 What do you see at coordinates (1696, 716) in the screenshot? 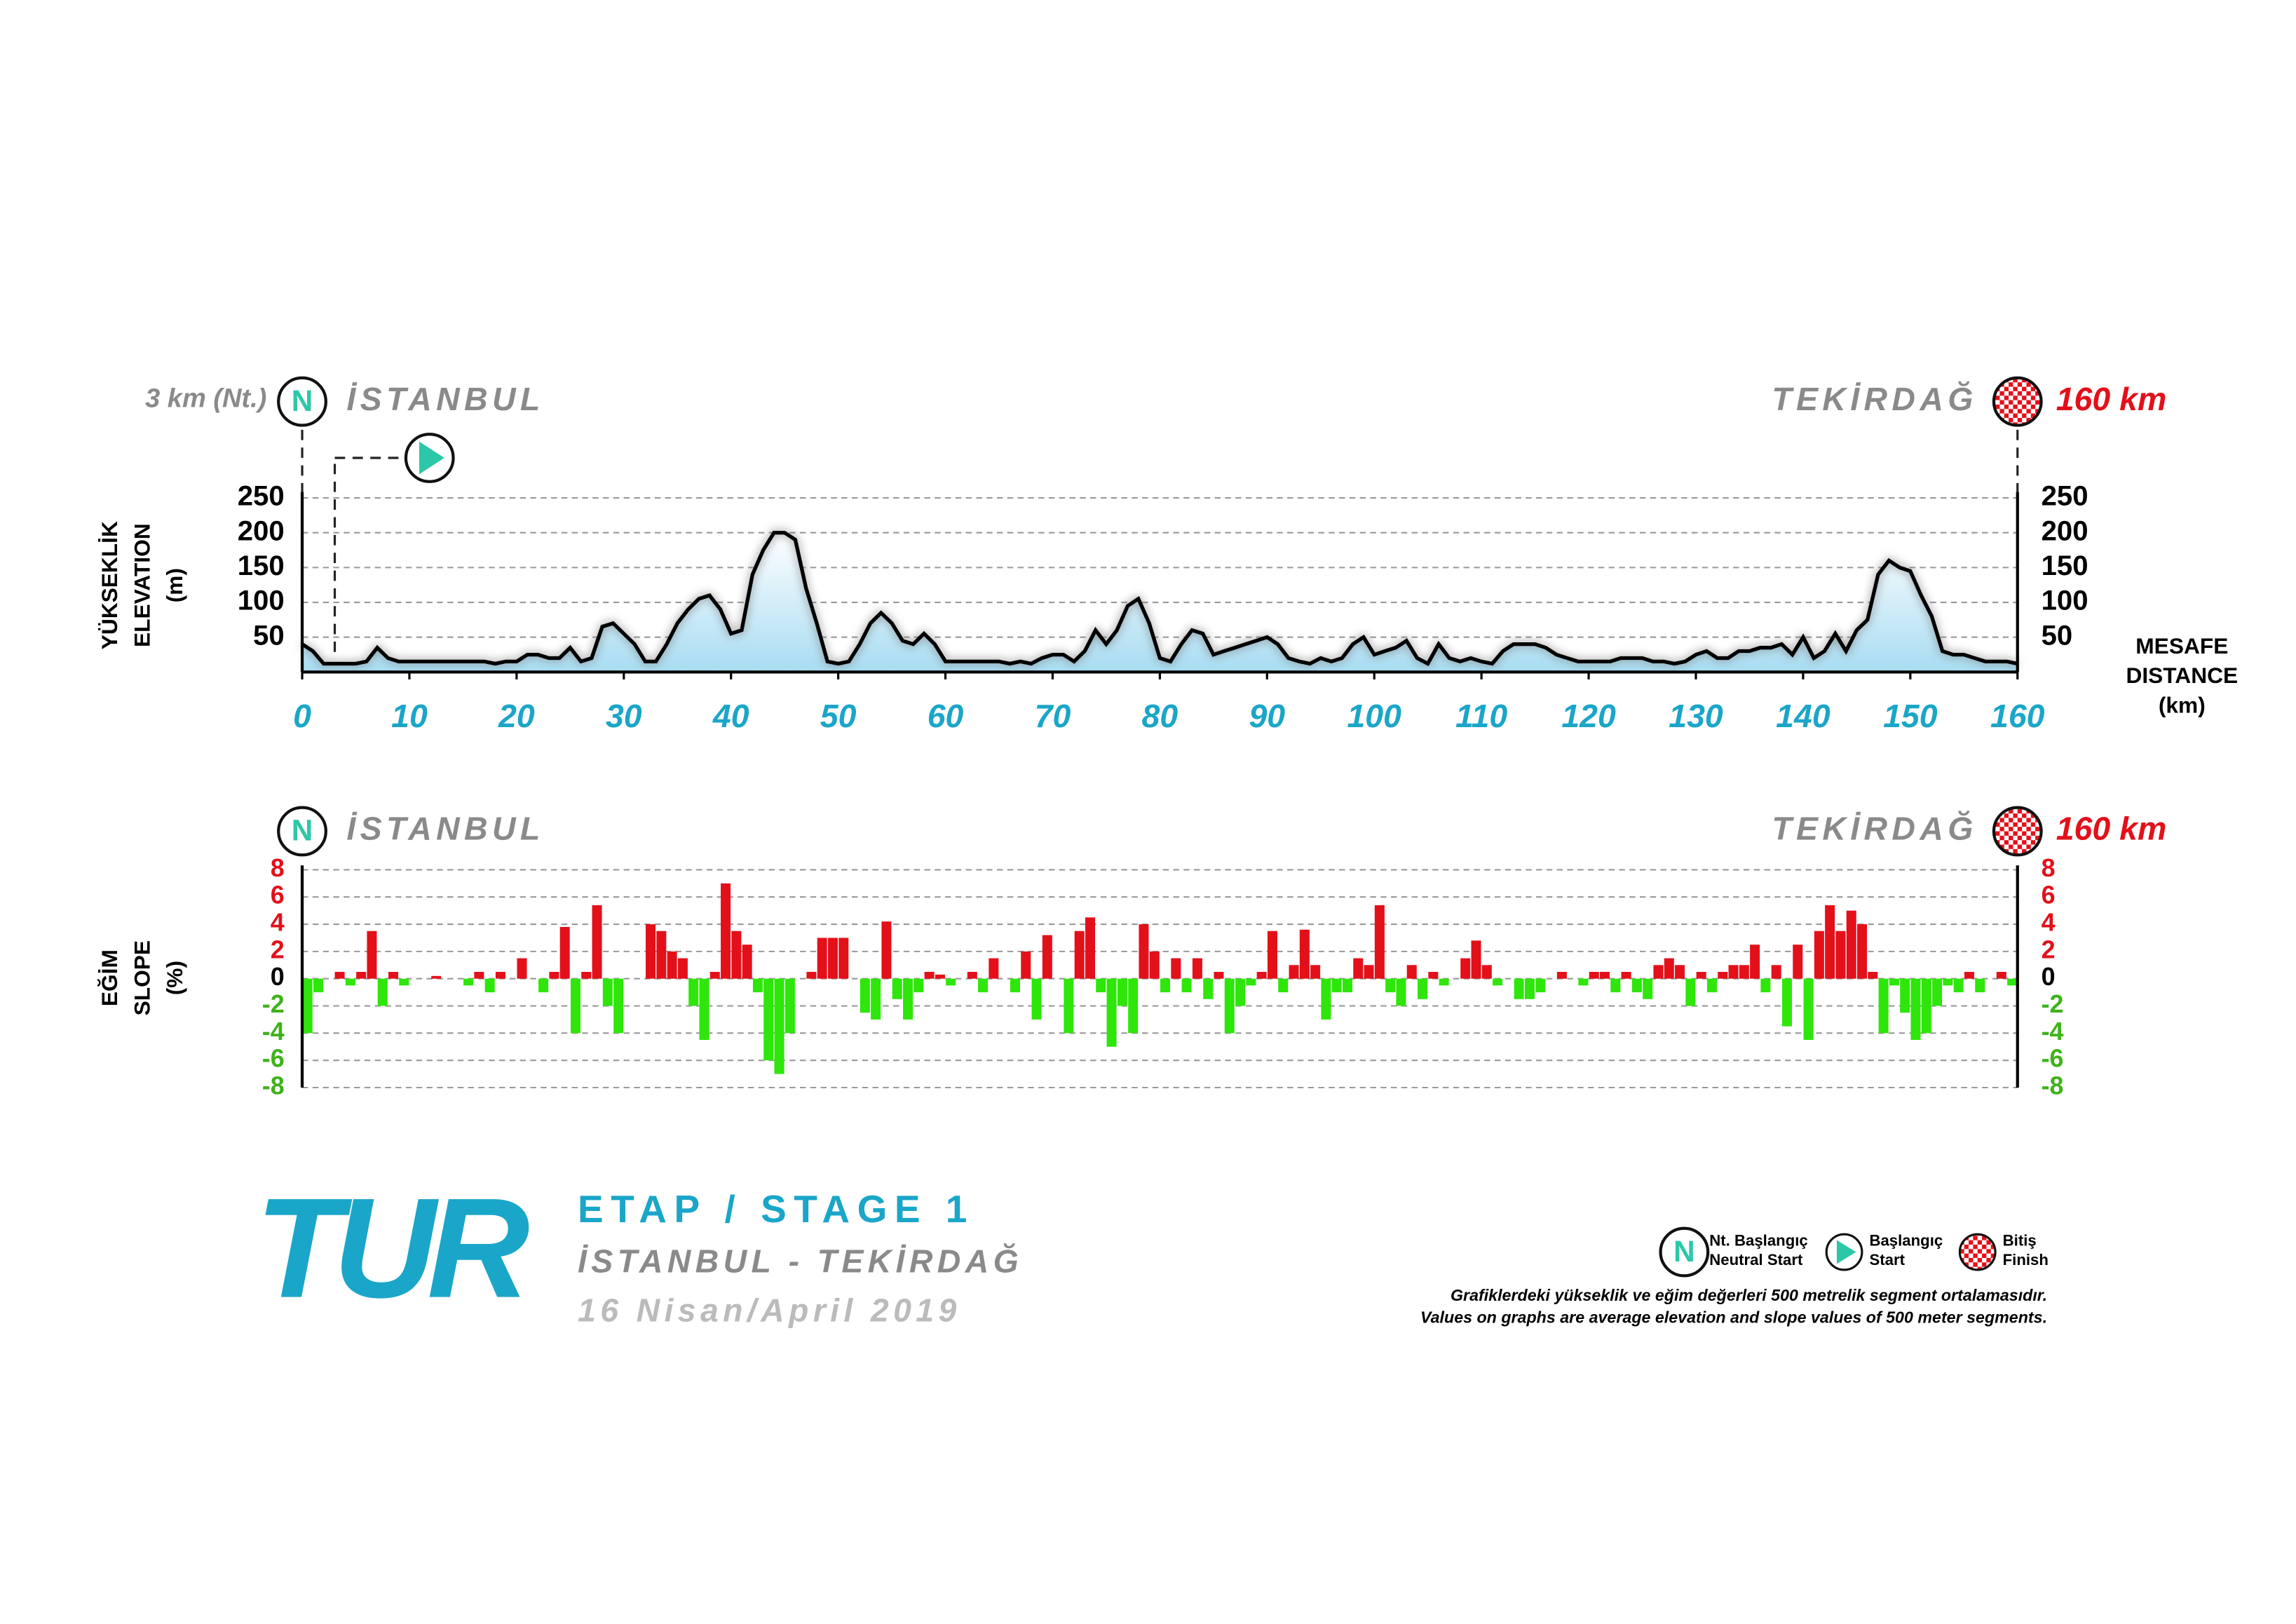
I see `x-tick-label: 130` at bounding box center [1696, 716].